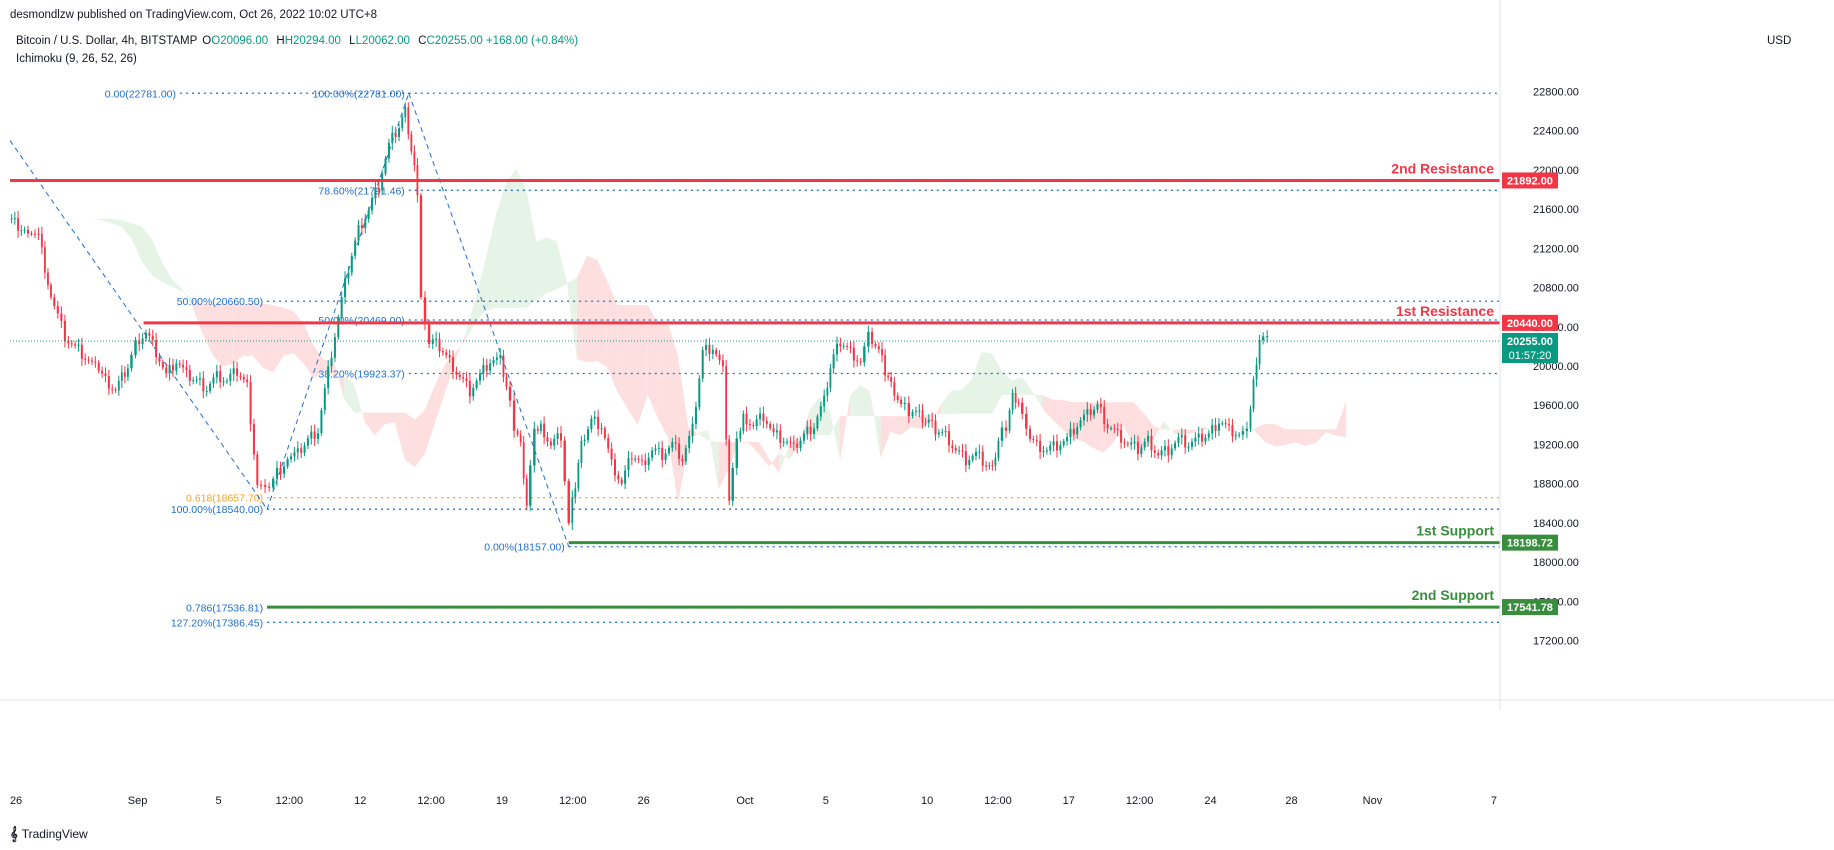 This screenshot has width=1834, height=850. What do you see at coordinates (224, 499) in the screenshot?
I see `fib-level-label: 0.618(18657.70)` at bounding box center [224, 499].